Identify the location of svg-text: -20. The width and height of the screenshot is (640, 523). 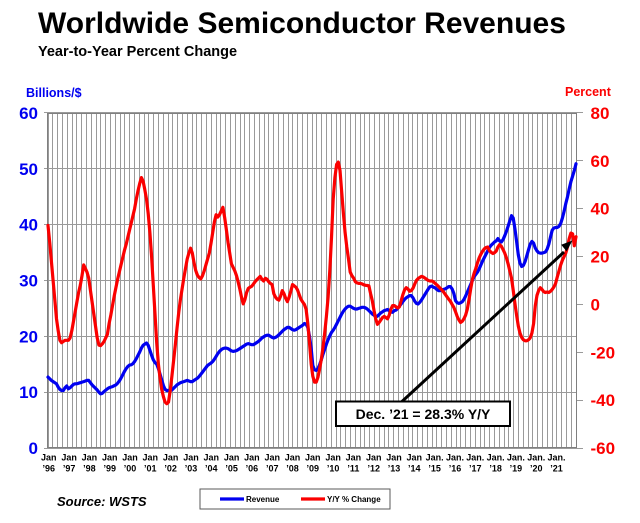
(603, 352).